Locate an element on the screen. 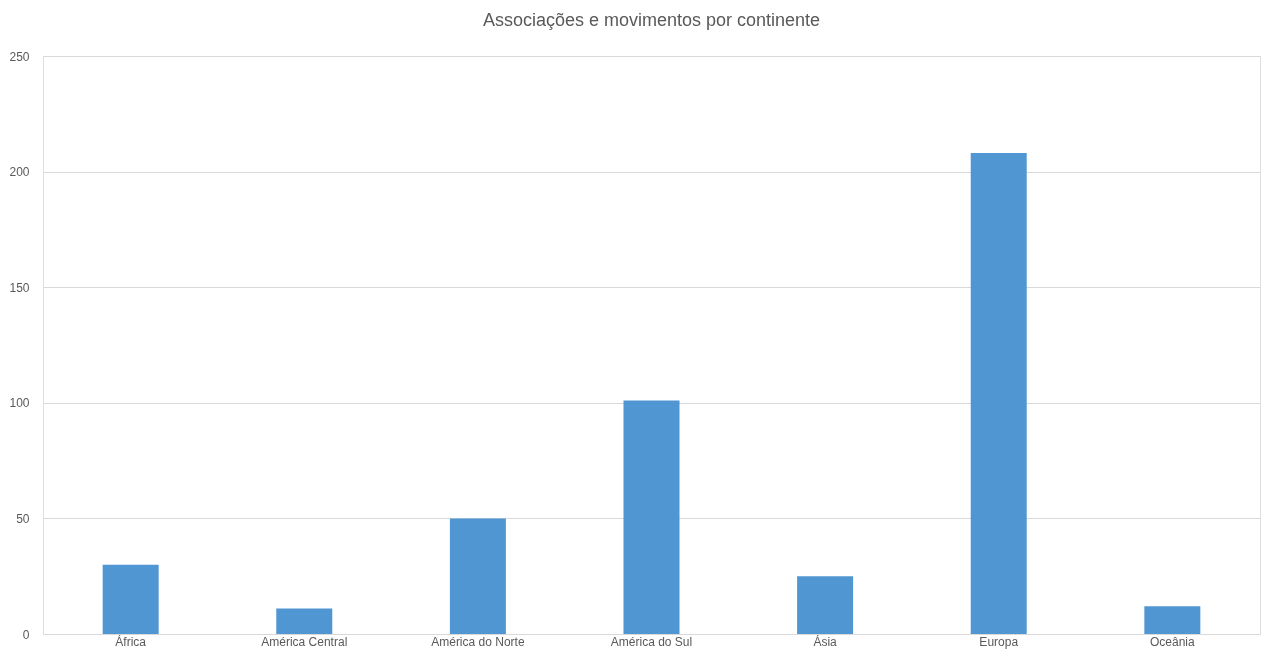 The width and height of the screenshot is (1284, 671). y-tick-label: 100 is located at coordinates (19, 403).